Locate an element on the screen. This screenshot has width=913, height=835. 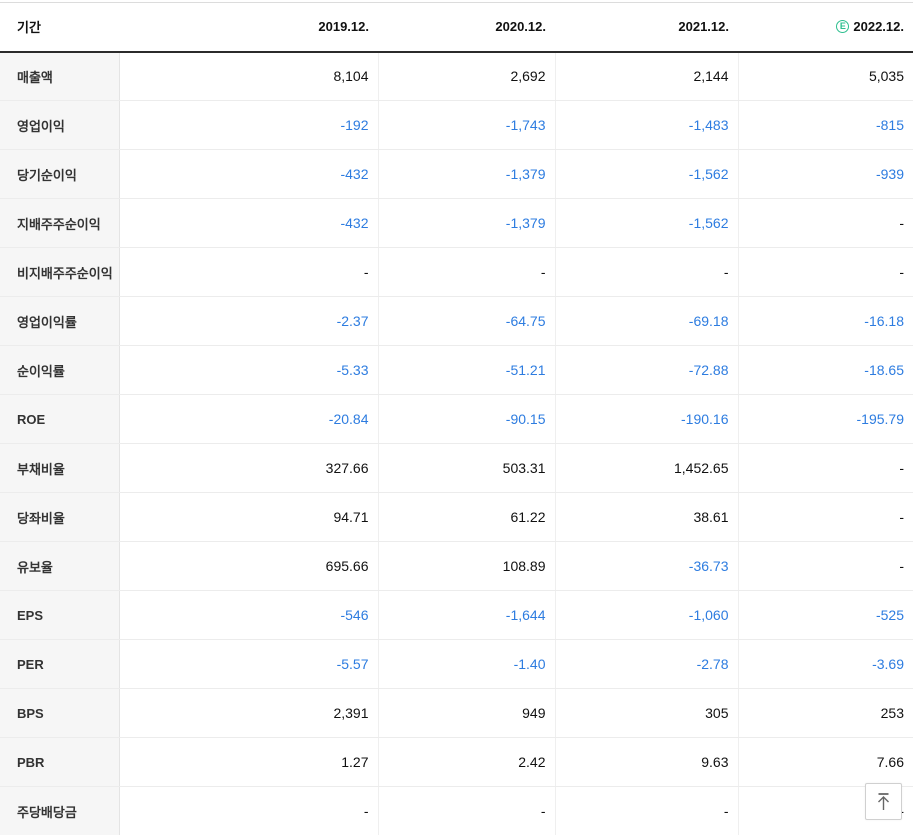
row-label: 영업이익 is located at coordinates (60, 125).